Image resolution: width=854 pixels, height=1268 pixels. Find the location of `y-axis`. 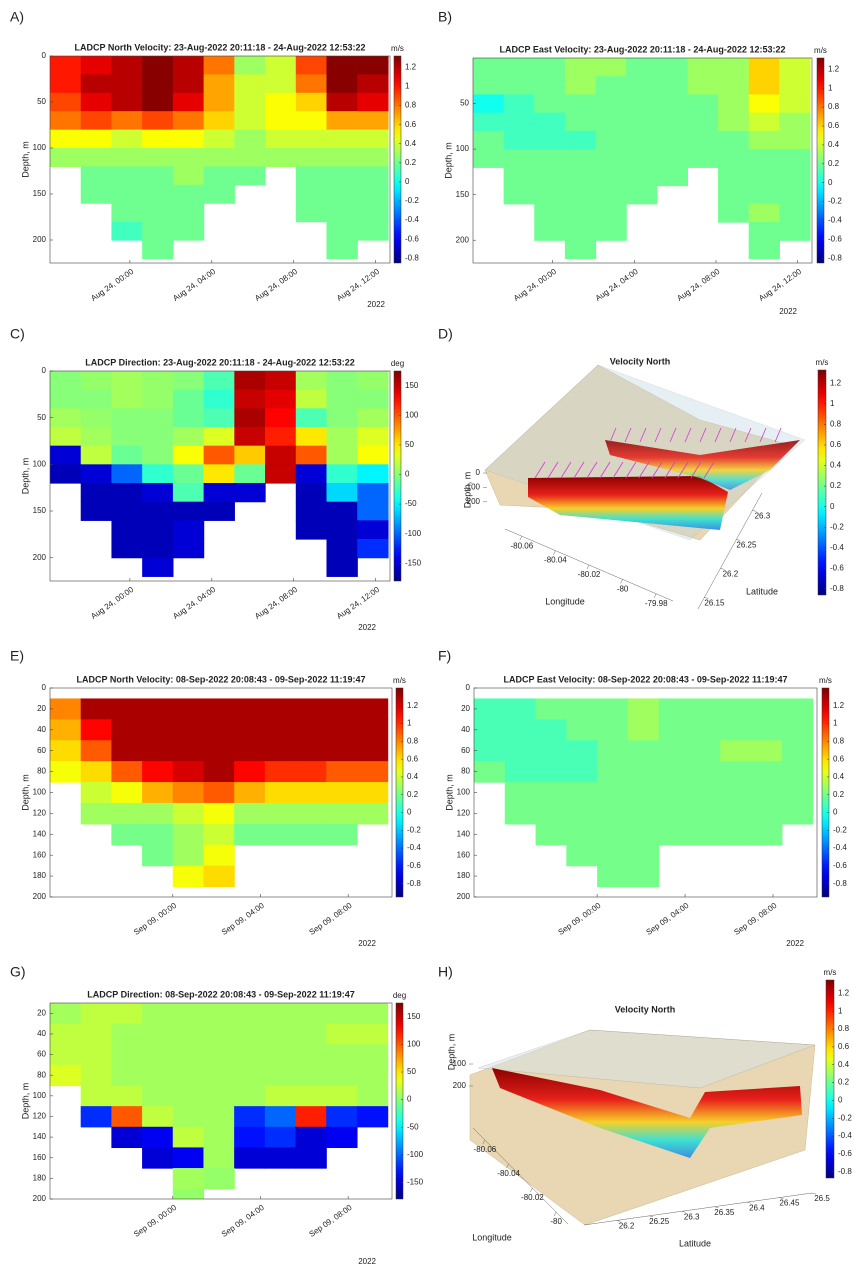

y-axis is located at coordinates (698, 1209).